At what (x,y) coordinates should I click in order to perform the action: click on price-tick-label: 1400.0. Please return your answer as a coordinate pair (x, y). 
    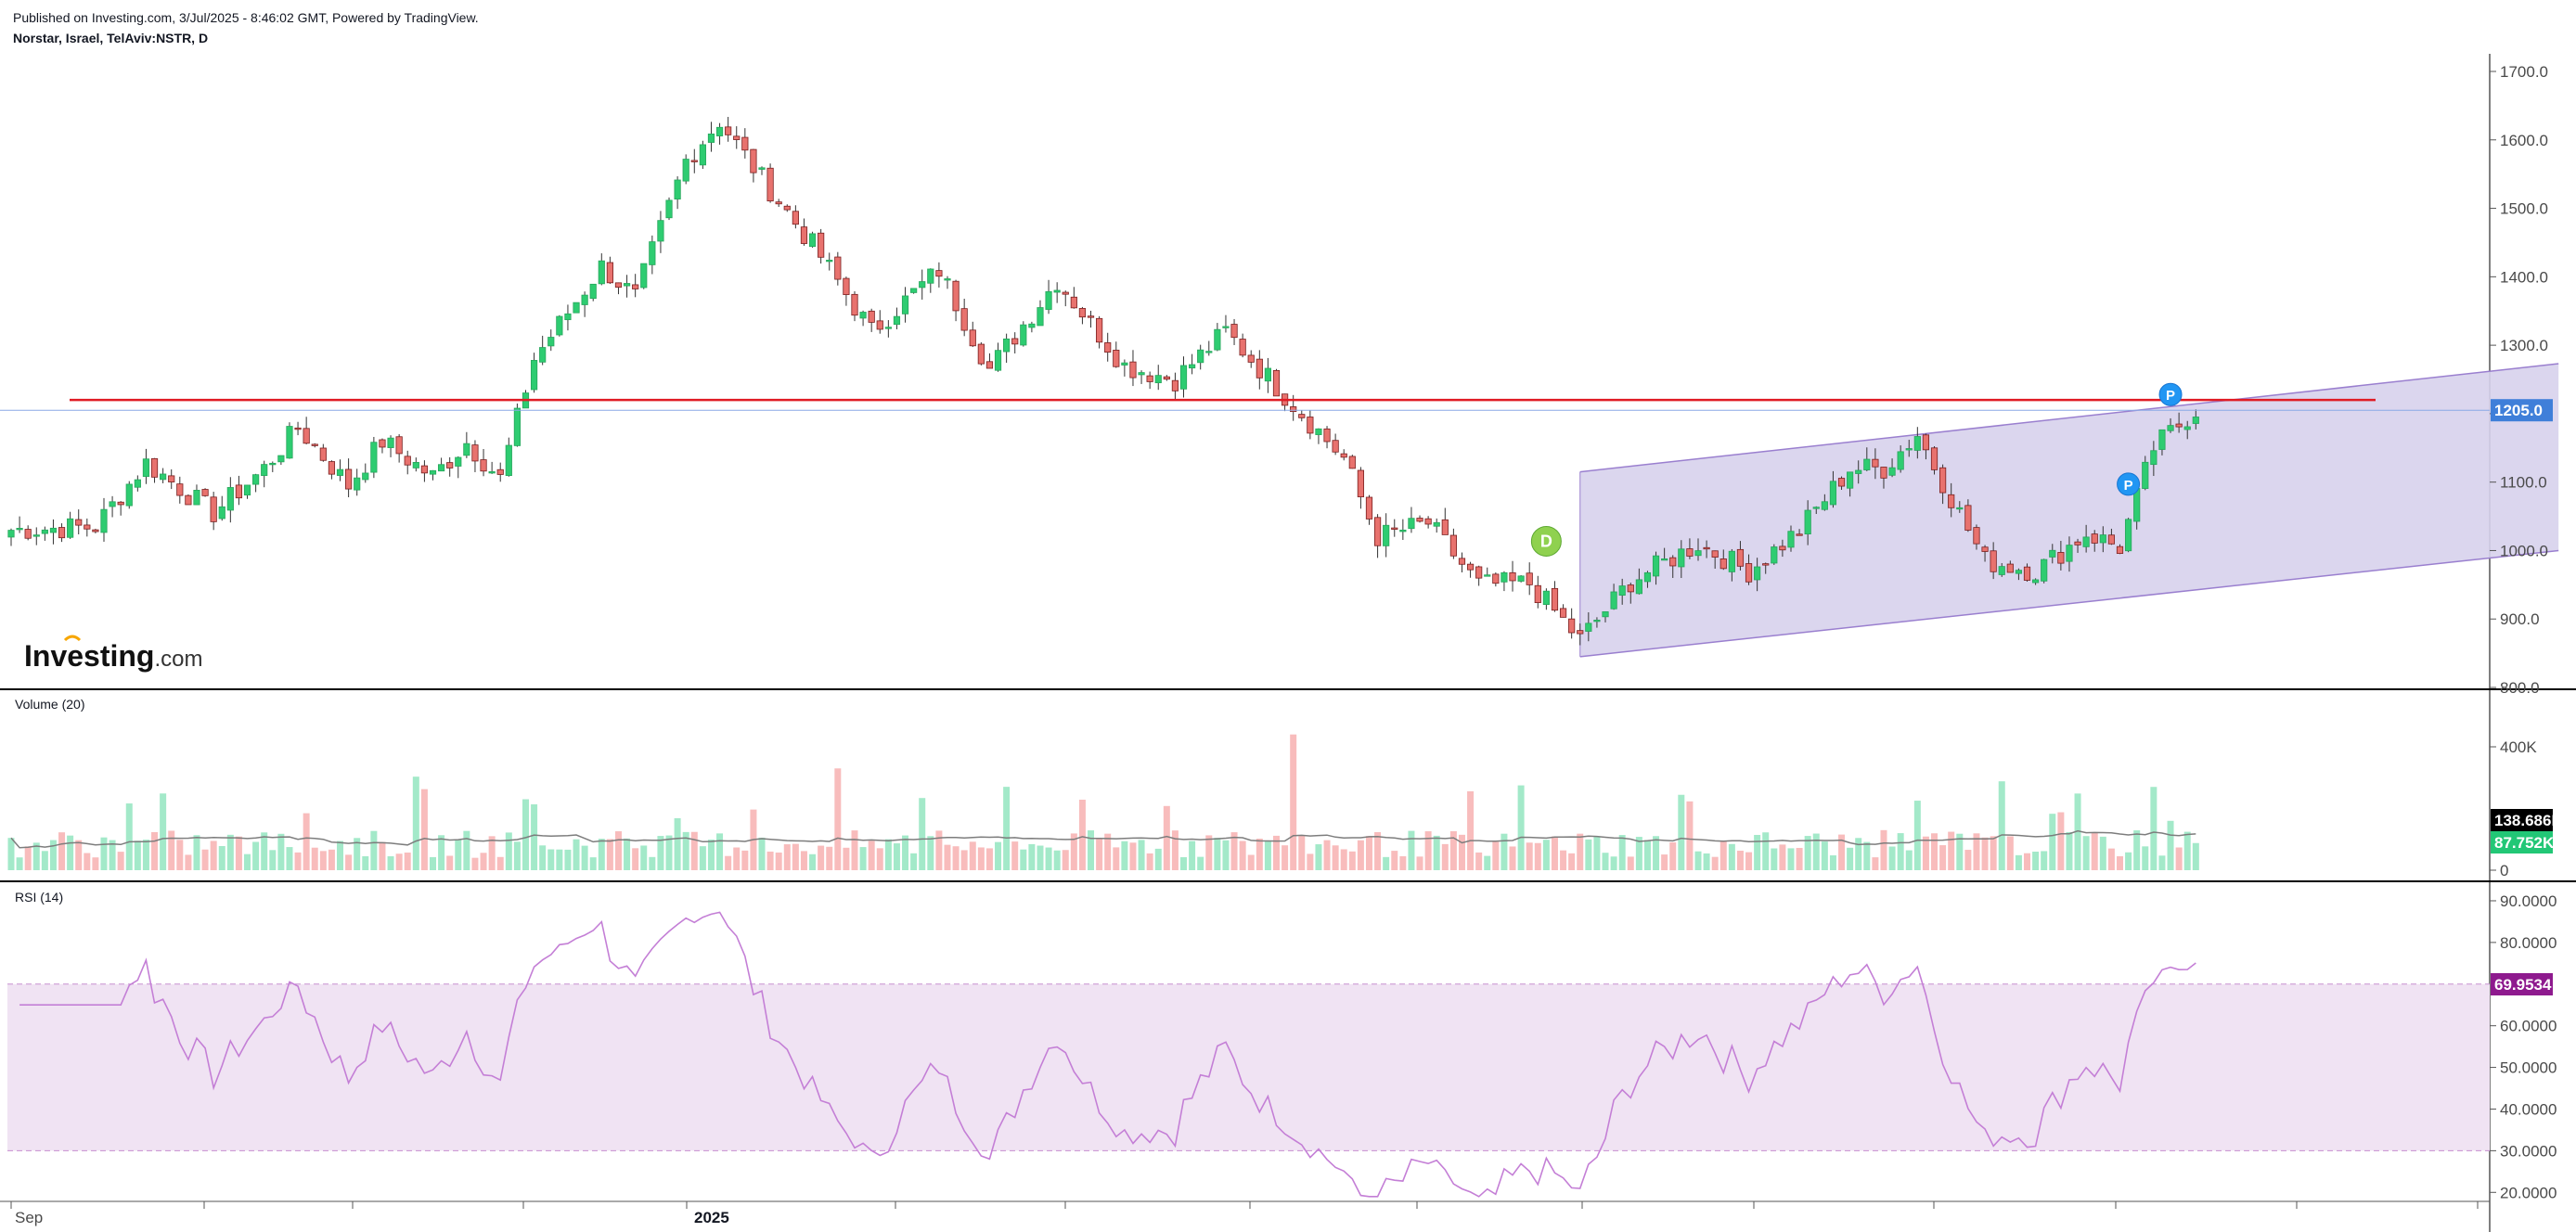
    Looking at the image, I should click on (2524, 277).